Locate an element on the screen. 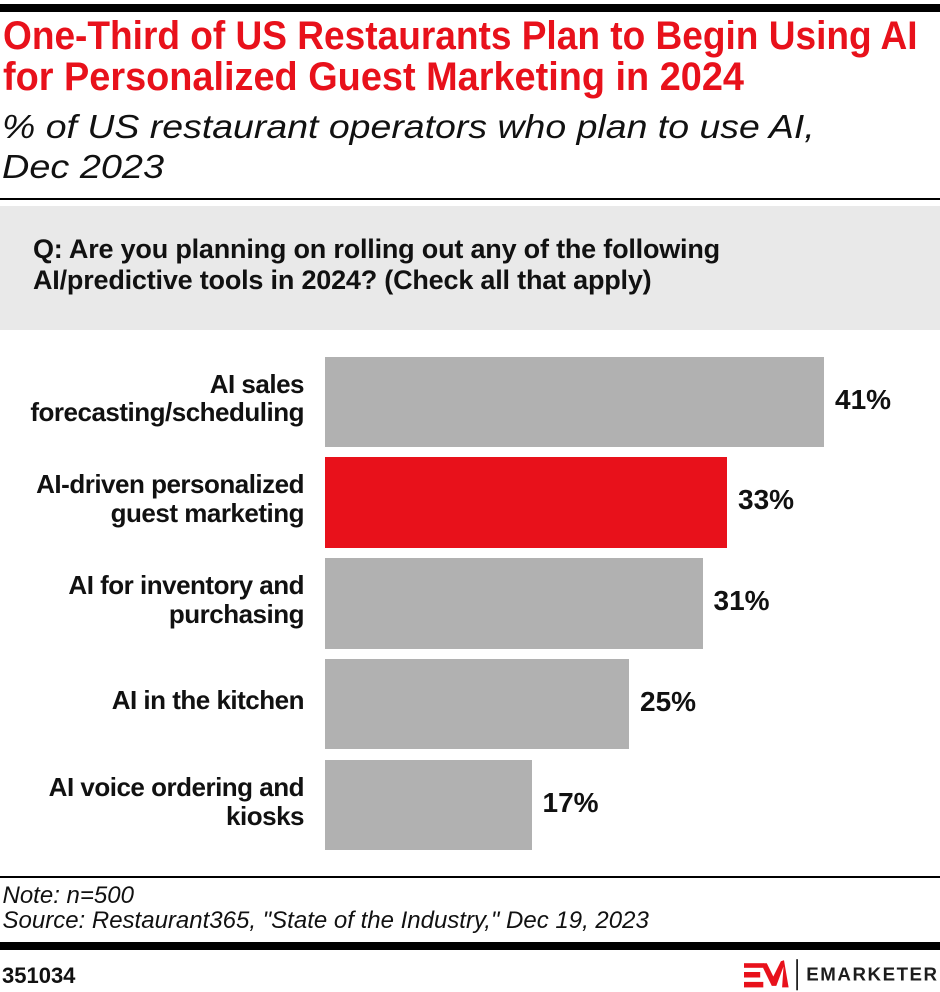  svg-text: EMARKETER is located at coordinates (872, 974).